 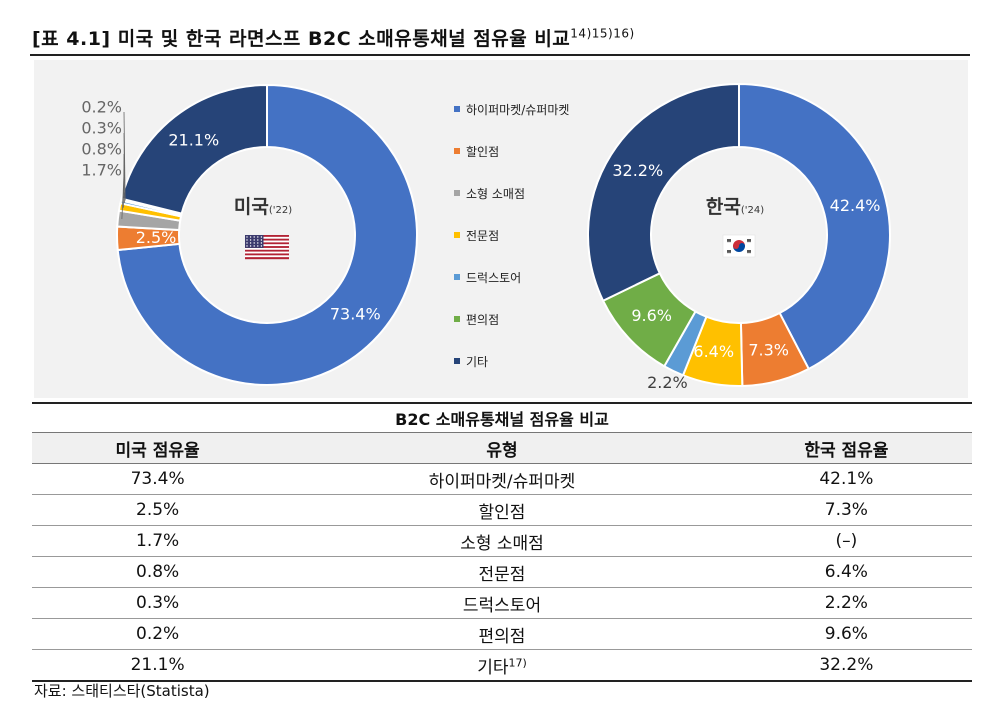 I want to click on kr-share: (–), so click(x=846, y=541).